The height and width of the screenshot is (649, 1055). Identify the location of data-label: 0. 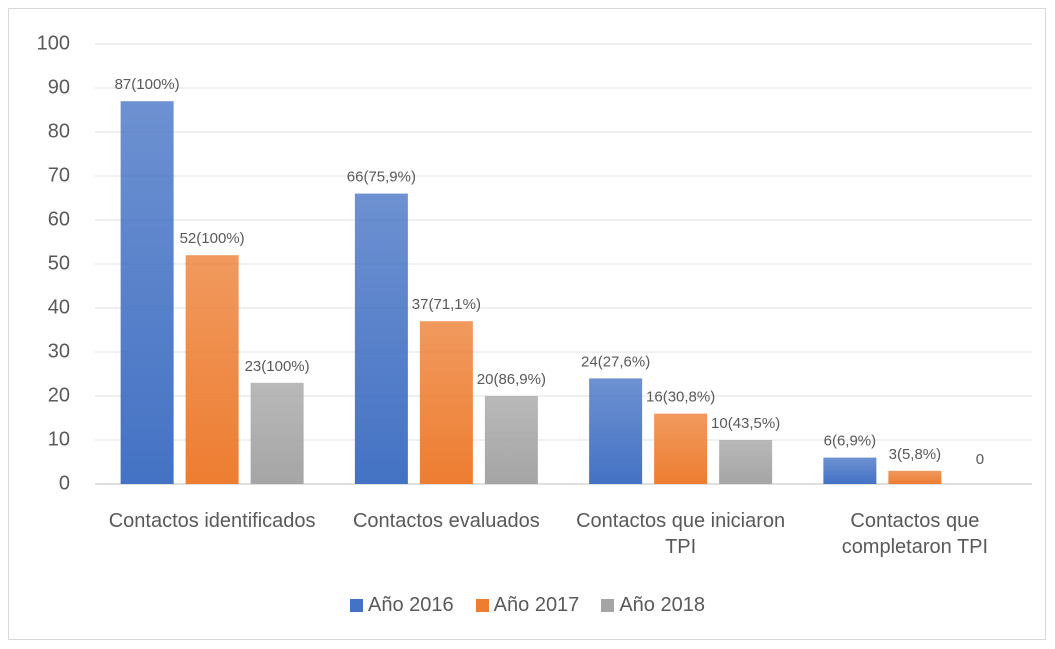
(980, 459).